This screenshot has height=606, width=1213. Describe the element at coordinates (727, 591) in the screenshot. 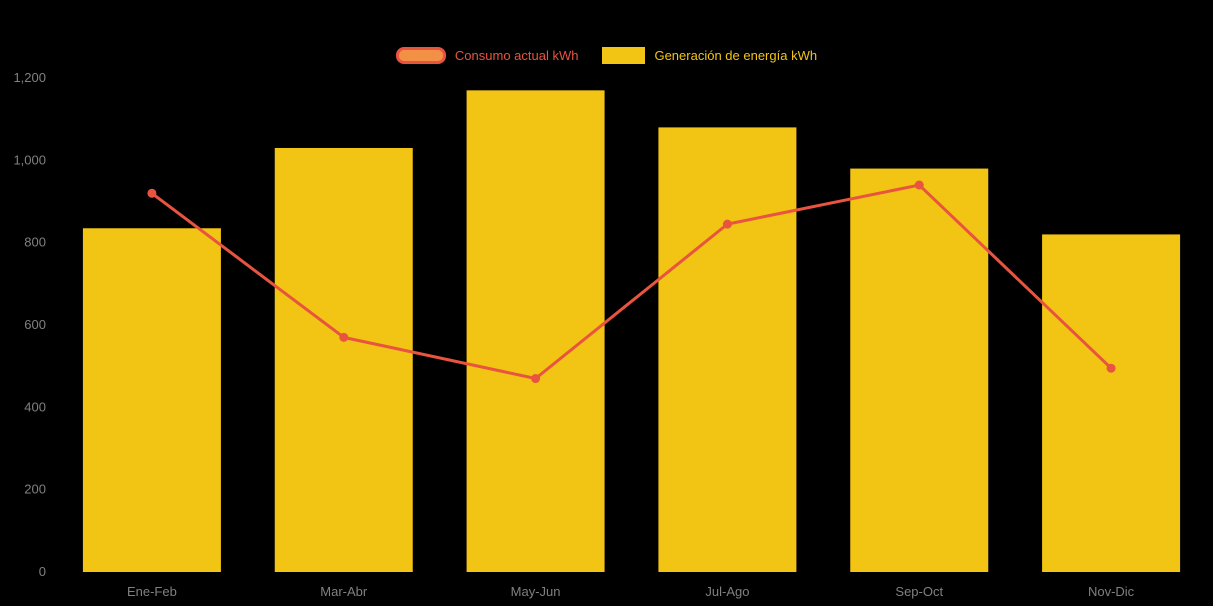

I see `x-tick-label: Jul-Ago` at that location.